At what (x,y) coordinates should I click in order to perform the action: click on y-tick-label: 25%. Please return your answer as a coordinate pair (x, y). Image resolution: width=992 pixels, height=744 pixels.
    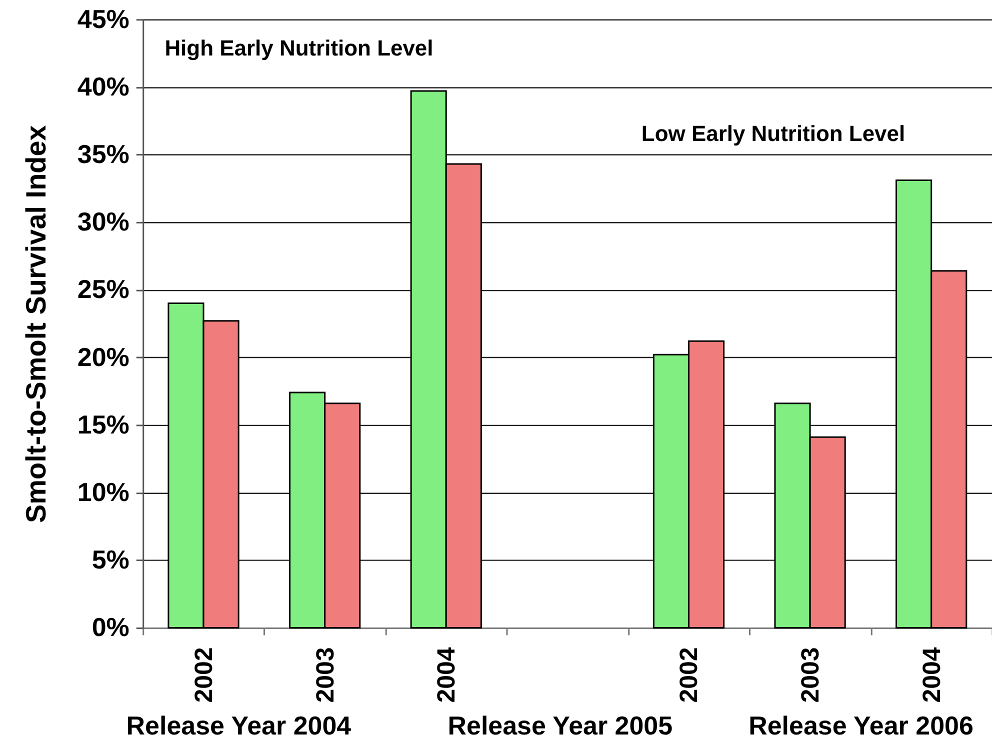
    Looking at the image, I should click on (103, 289).